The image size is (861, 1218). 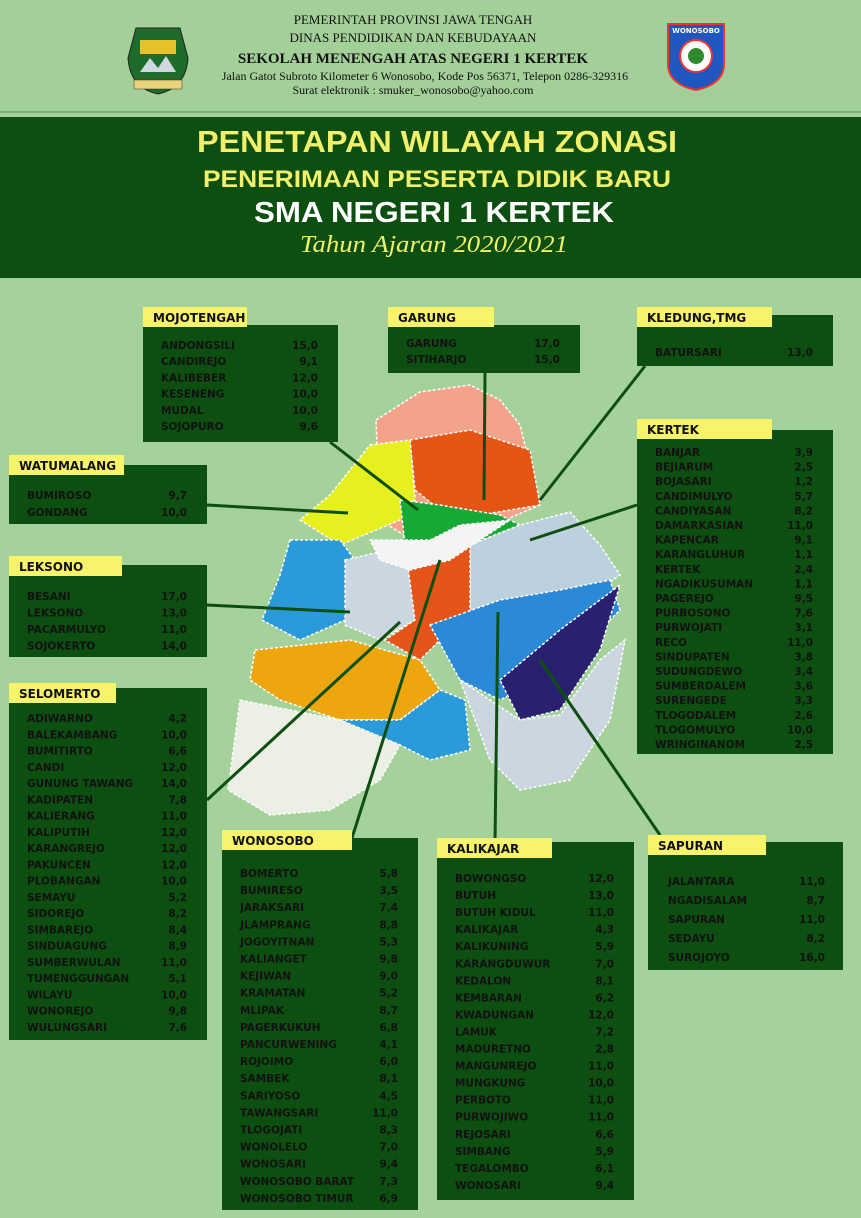 I want to click on distance: 14,0, so click(x=174, y=647).